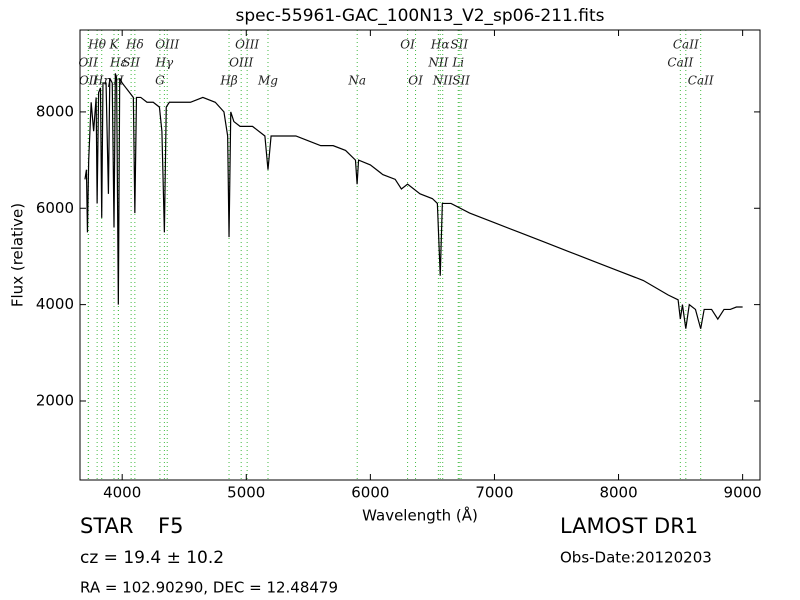 The height and width of the screenshot is (600, 800). What do you see at coordinates (419, 16) in the screenshot?
I see `chart-title: spec-55961-GAC_100N13_V2_sp06-211.fits` at bounding box center [419, 16].